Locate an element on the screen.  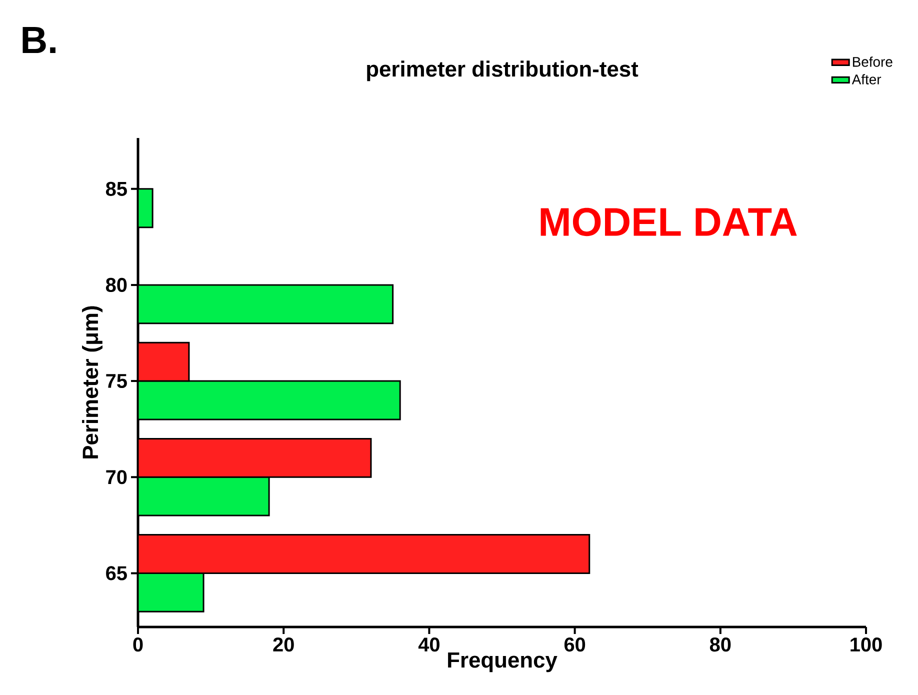
text: B. is located at coordinates (39, 40).